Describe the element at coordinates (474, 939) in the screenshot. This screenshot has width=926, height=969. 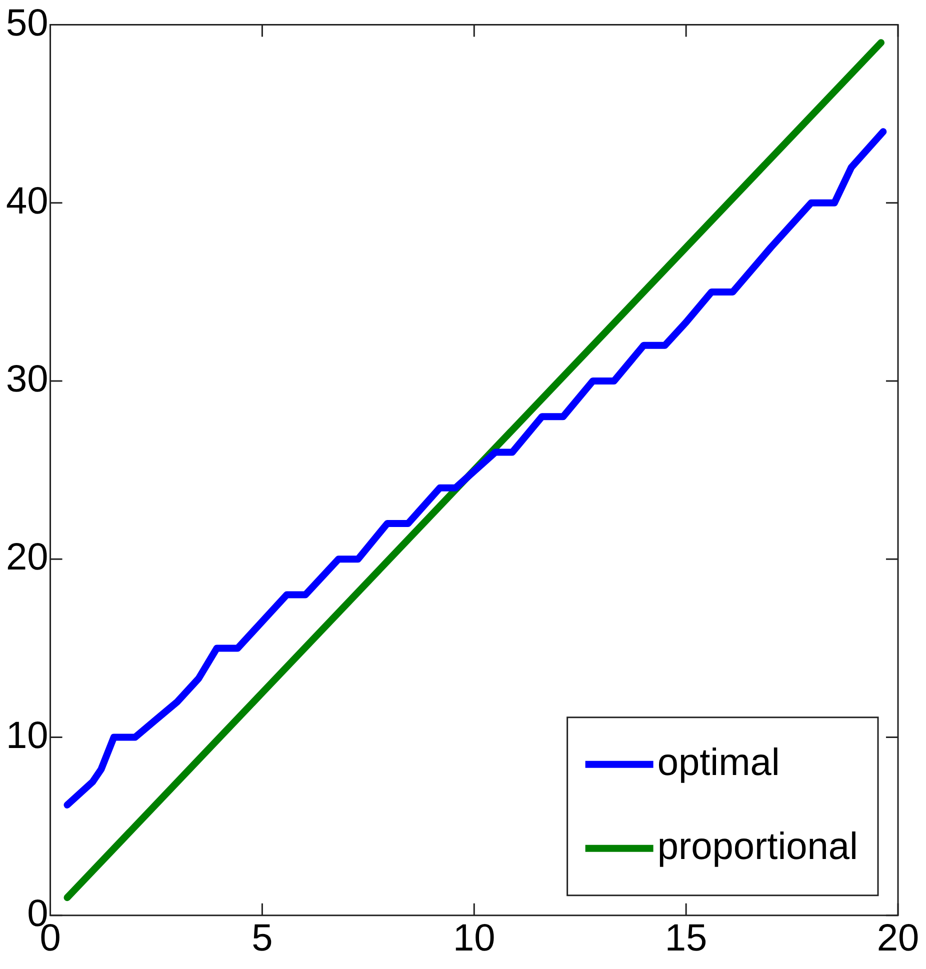
I see `x-tick-label: 10` at that location.